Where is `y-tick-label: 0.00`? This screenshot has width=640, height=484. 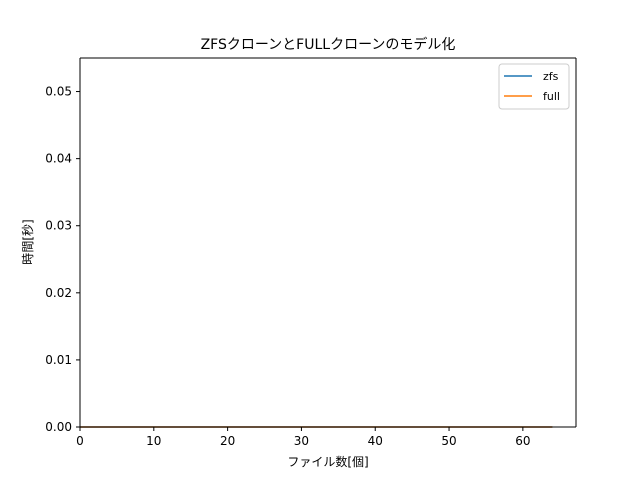 y-tick-label: 0.00 is located at coordinates (58, 427).